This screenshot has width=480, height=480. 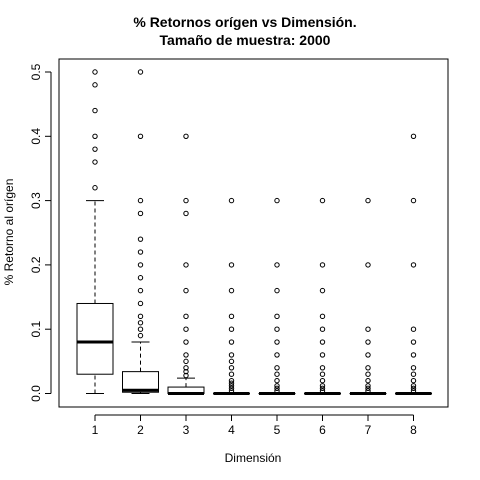 What do you see at coordinates (36, 71) in the screenshot?
I see `y-tick-label: 0.5` at bounding box center [36, 71].